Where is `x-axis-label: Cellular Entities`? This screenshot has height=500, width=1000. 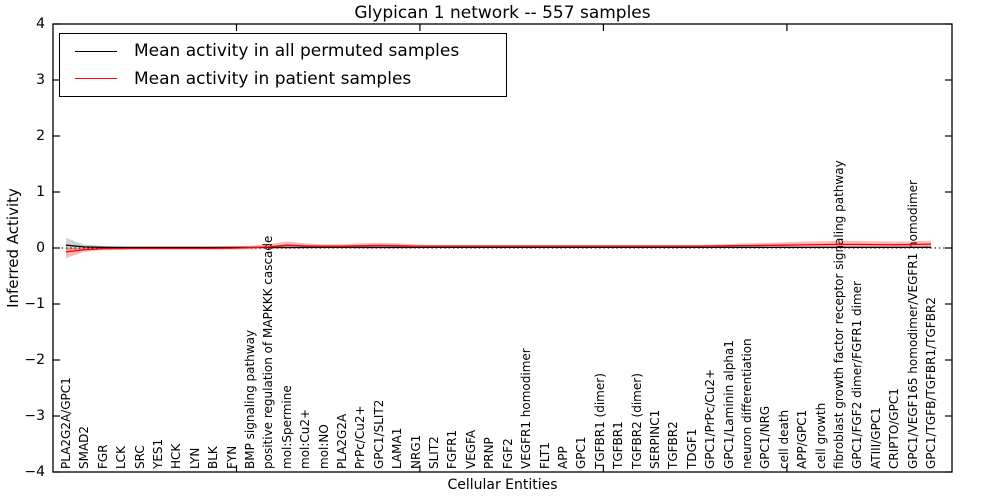
x-axis-label: Cellular Entities is located at coordinates (502, 485).